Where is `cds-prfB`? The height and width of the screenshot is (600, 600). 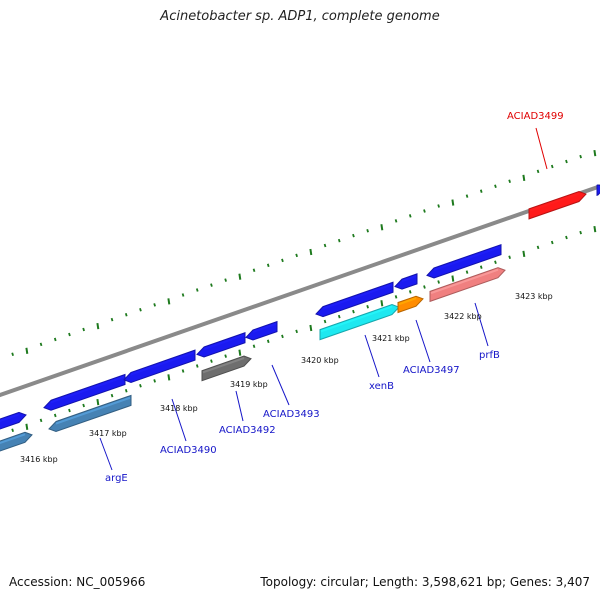
cds-prfB is located at coordinates (467, 285).